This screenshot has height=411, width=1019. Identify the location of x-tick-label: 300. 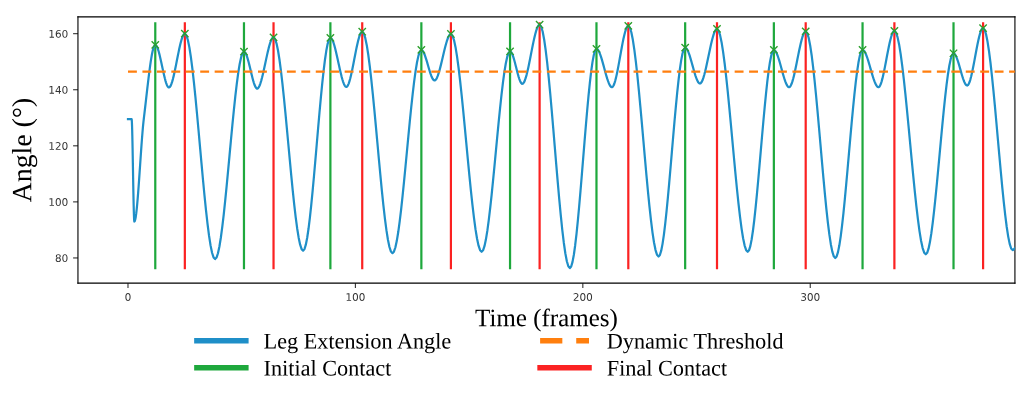
(810, 297).